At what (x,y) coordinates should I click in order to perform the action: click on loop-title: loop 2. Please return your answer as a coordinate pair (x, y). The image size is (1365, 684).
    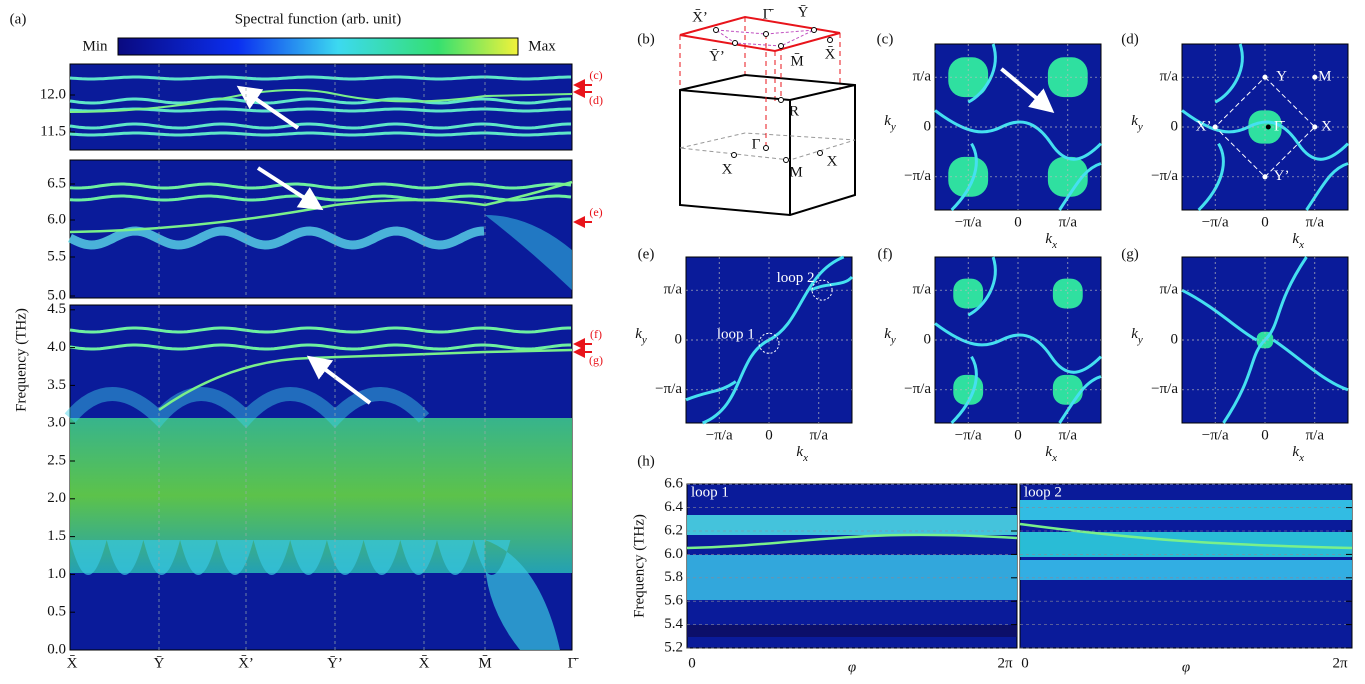
    Looking at the image, I should click on (1043, 492).